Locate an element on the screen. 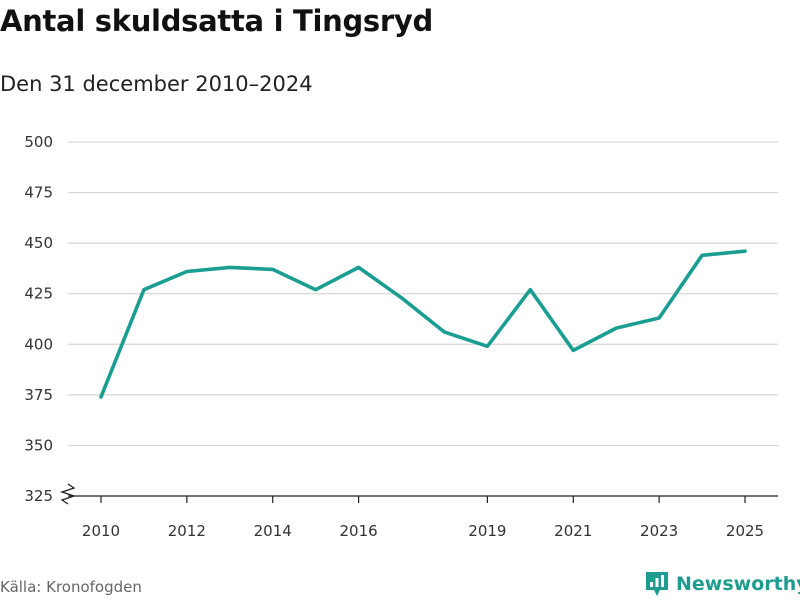 The image size is (800, 600). brand-logo: Newsworthy is located at coordinates (722, 584).